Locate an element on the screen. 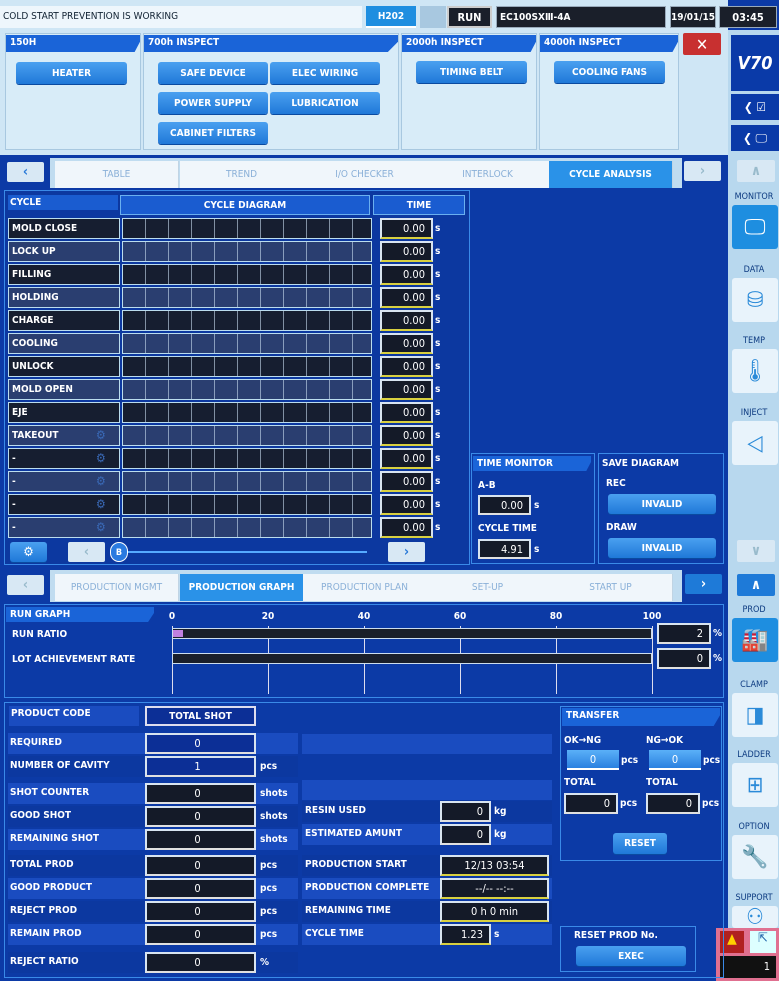 The height and width of the screenshot is (981, 779). monitor-panel-button: ❮ 🖵 is located at coordinates (755, 138).